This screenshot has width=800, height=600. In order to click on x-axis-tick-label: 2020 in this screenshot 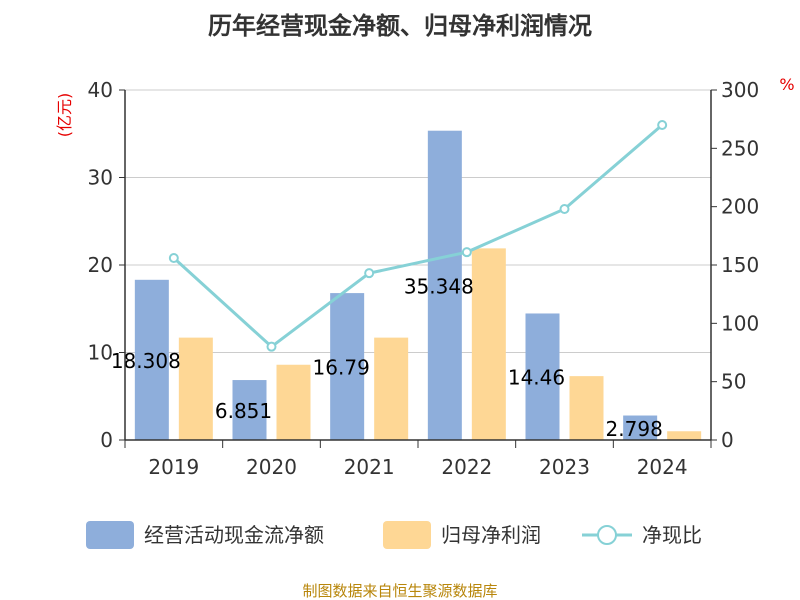, I will do `click(271, 467)`.